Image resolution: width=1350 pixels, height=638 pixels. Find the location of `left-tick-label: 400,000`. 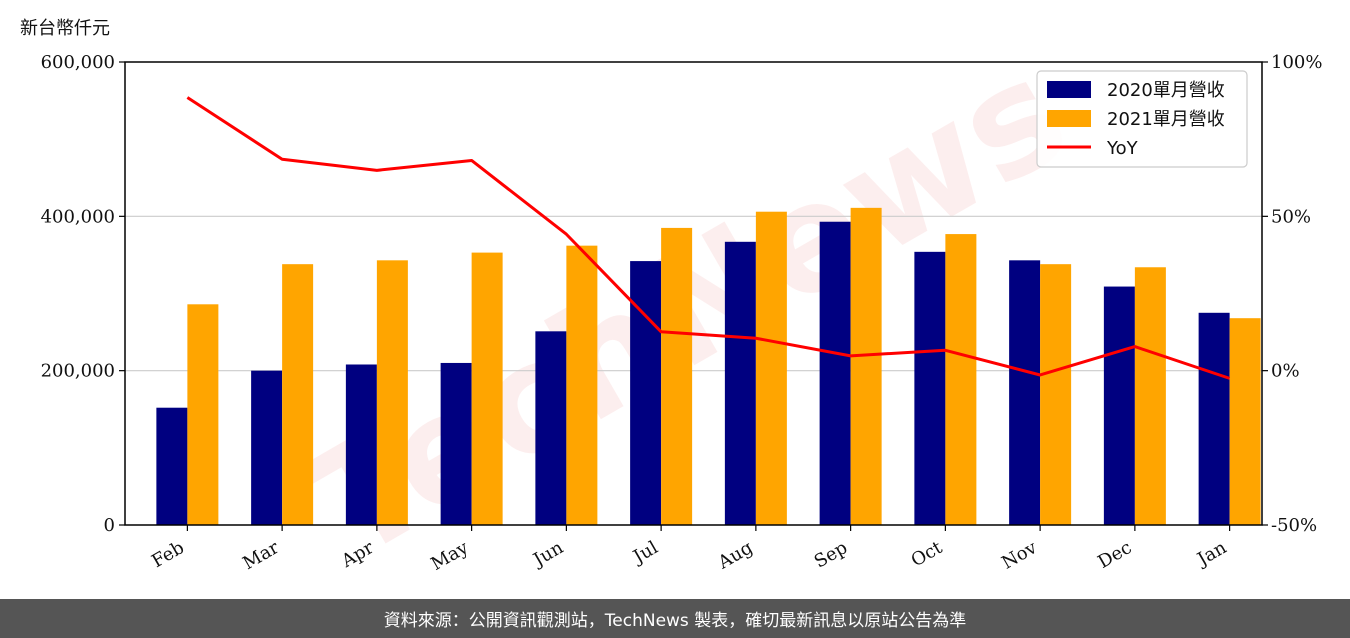

left-tick-label: 400,000 is located at coordinates (78, 216).